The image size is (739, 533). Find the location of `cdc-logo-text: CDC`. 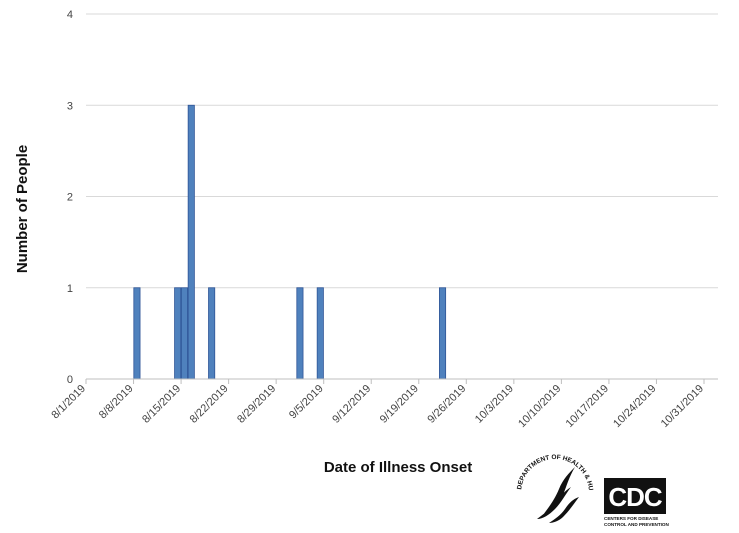

cdc-logo-text: CDC is located at coordinates (635, 497).